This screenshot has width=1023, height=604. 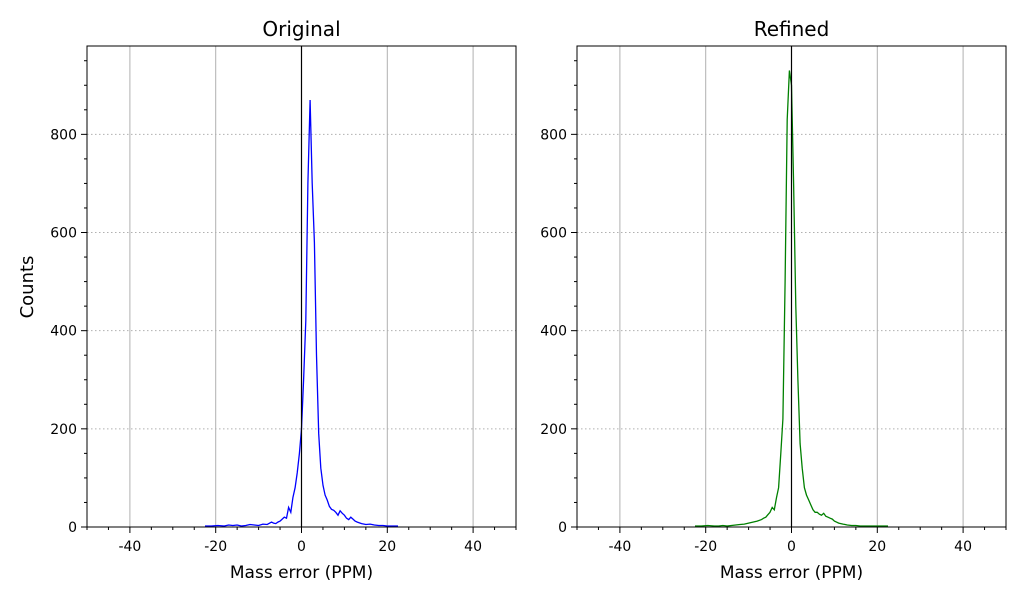 What do you see at coordinates (792, 29) in the screenshot?
I see `chart-title: Refined` at bounding box center [792, 29].